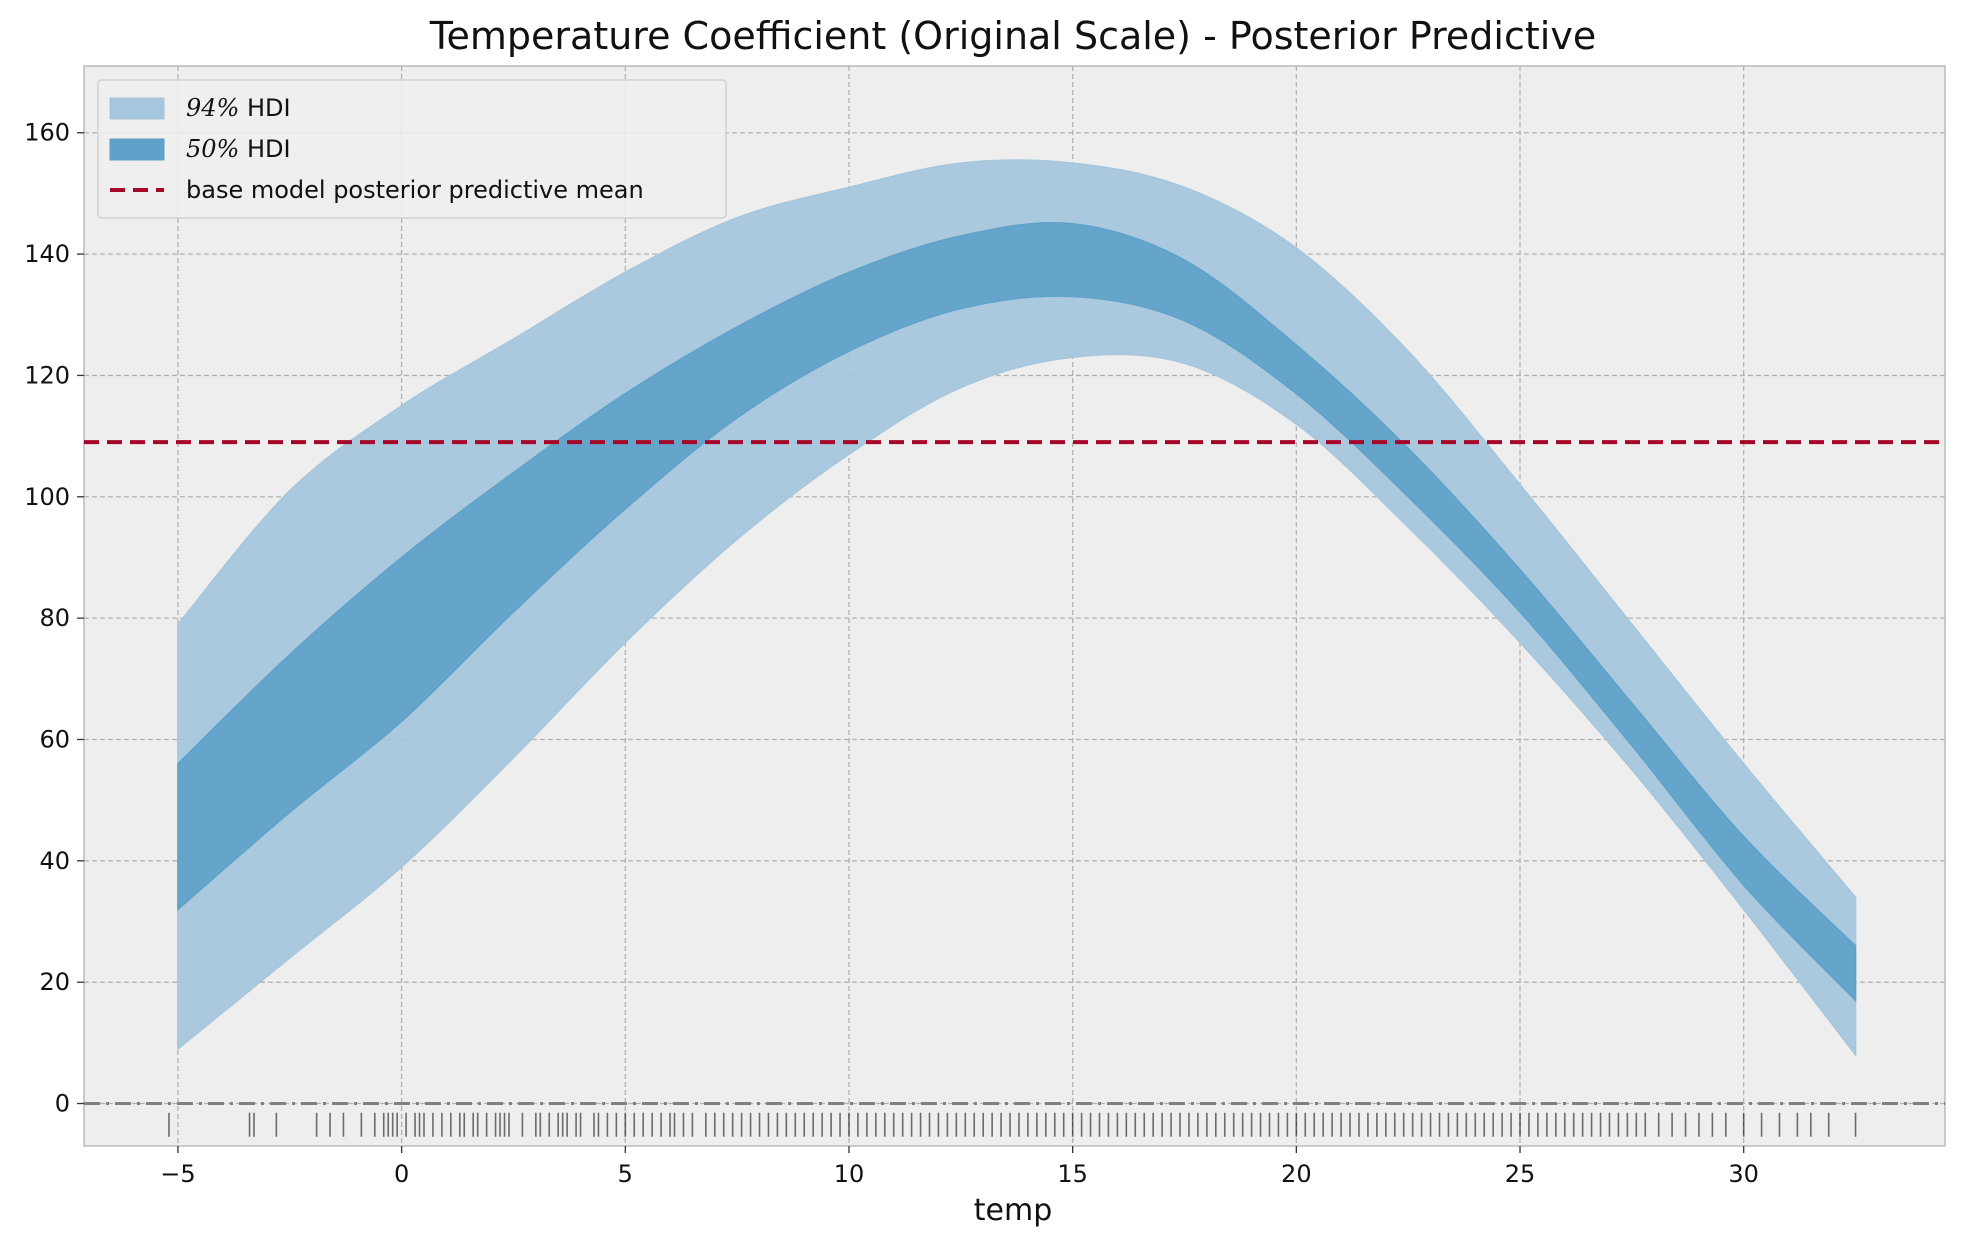 The width and height of the screenshot is (1962, 1247). What do you see at coordinates (1520, 1174) in the screenshot?
I see `x-tick-label: 25` at bounding box center [1520, 1174].